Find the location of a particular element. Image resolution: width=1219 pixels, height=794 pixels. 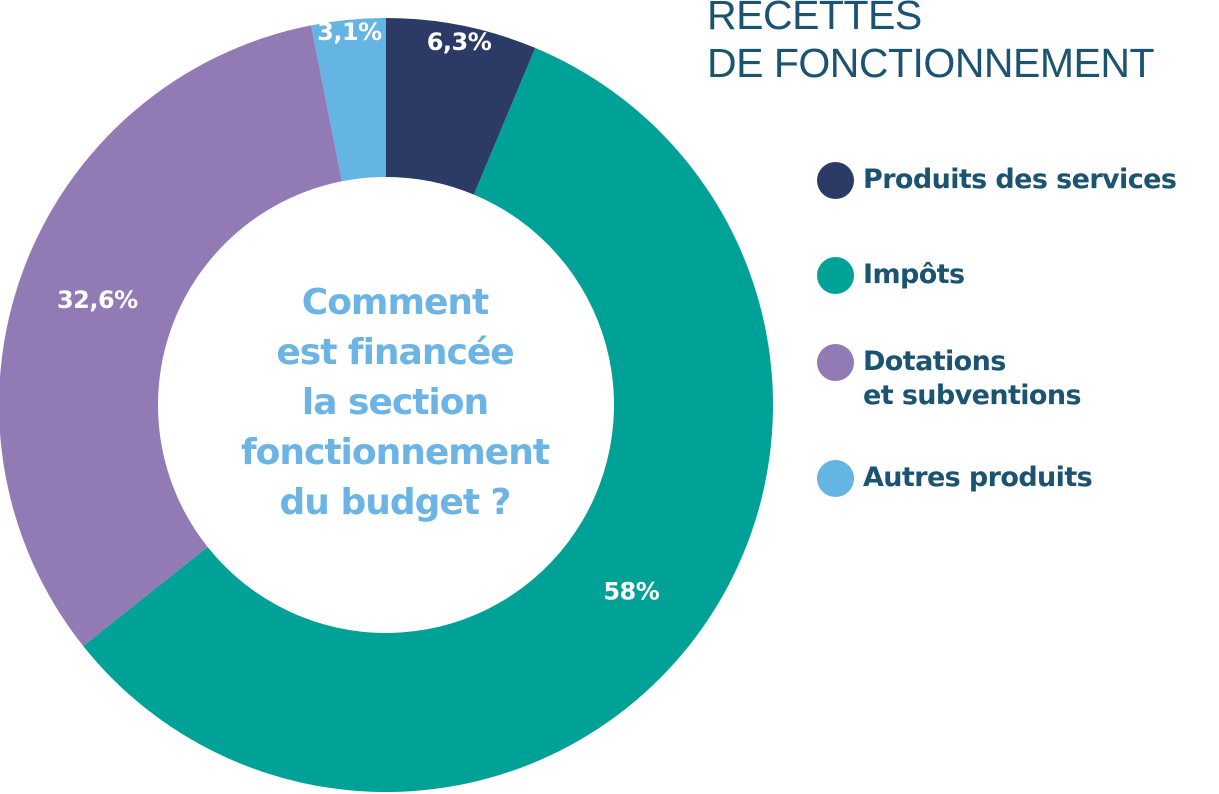

legend-label: Produits des services is located at coordinates (1020, 179).